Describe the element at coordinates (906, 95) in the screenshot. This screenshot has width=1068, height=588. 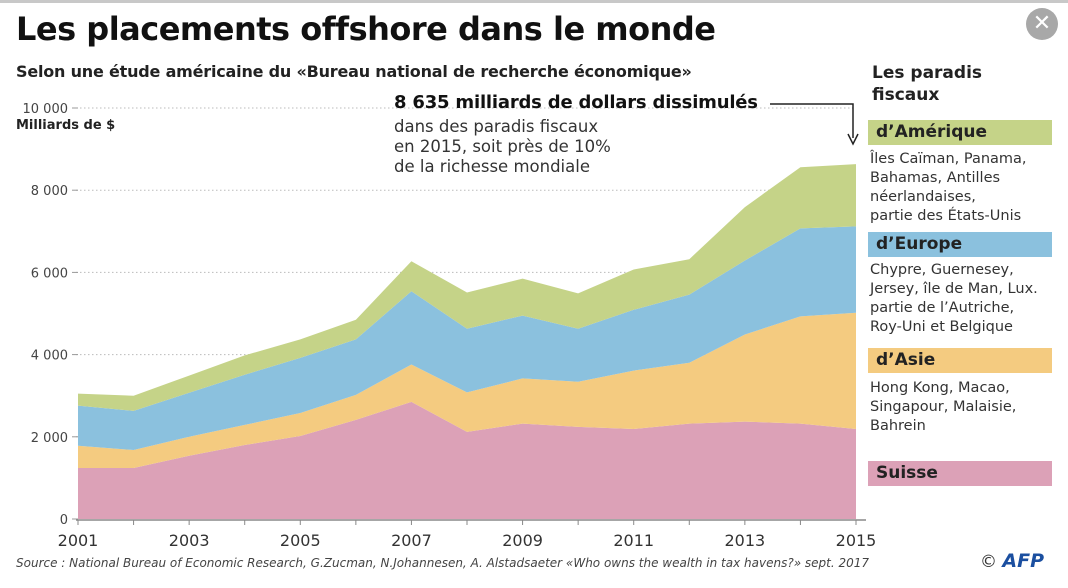
I see `legend-title-line: fiscaux` at that location.